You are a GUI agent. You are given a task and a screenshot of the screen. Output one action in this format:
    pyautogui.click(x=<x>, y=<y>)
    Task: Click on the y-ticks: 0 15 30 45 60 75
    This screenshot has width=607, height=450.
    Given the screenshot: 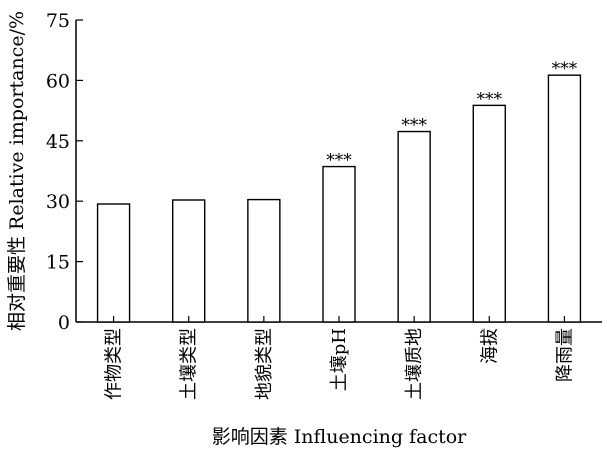 What is the action you would take?
    pyautogui.click(x=64, y=172)
    